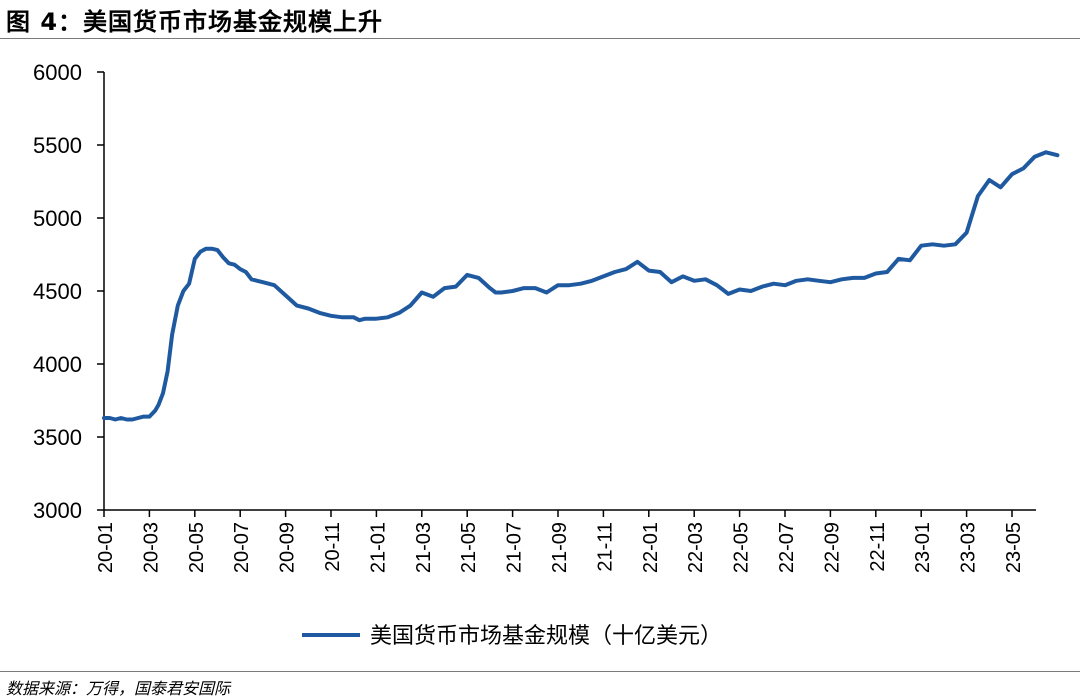 This screenshot has height=699, width=1080. I want to click on legend: 美国货币市场基金规模（十亿美元）, so click(512, 636).